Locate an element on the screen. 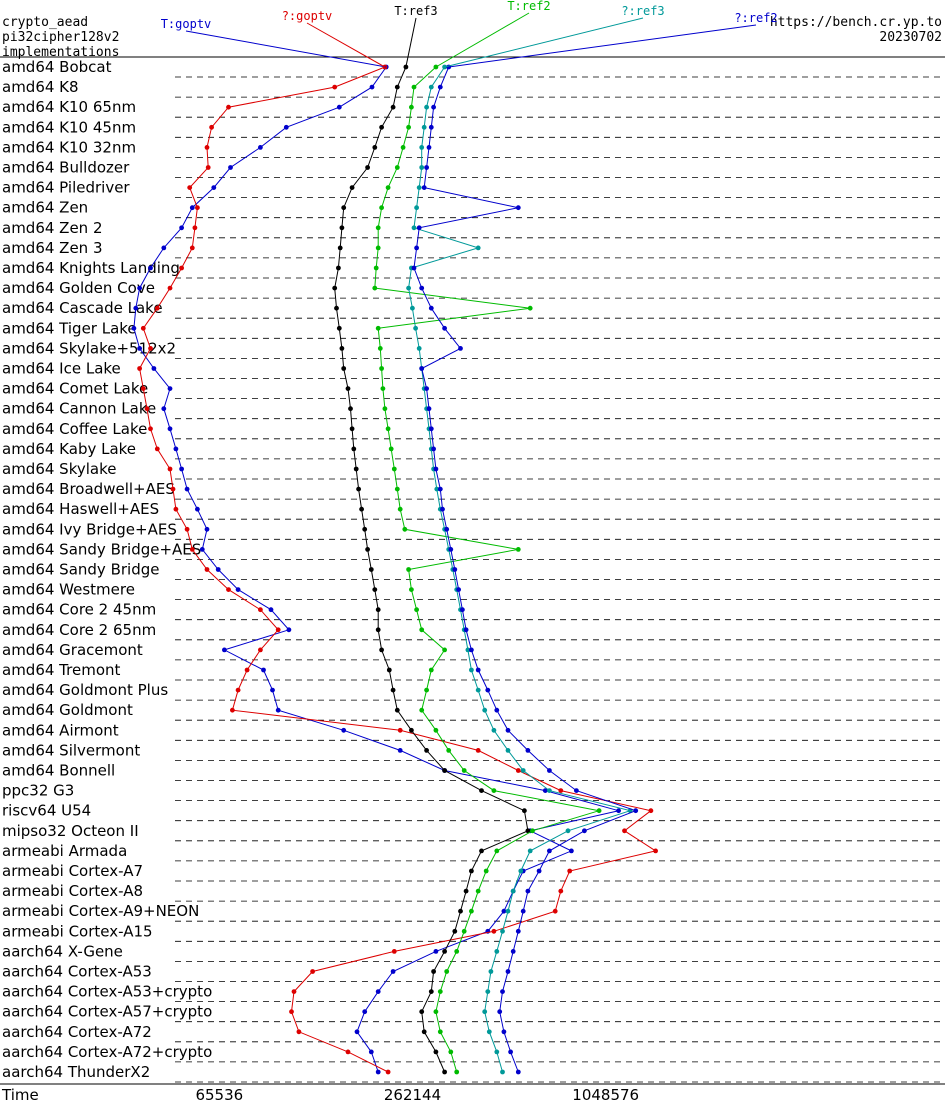  platform-label: aarch64 ThunderX2 is located at coordinates (76, 1072).